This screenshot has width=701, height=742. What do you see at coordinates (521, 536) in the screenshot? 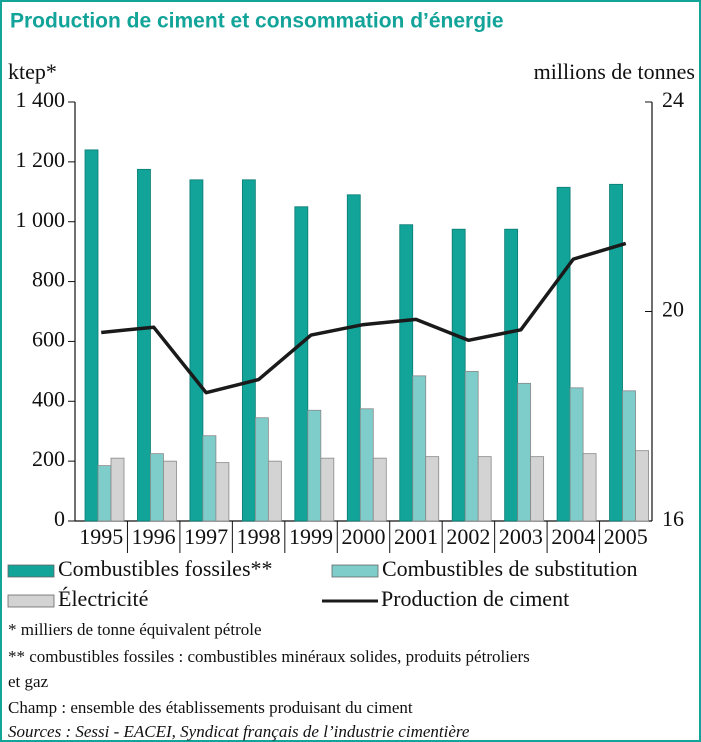
I see `x-tick-label: 2003` at bounding box center [521, 536].